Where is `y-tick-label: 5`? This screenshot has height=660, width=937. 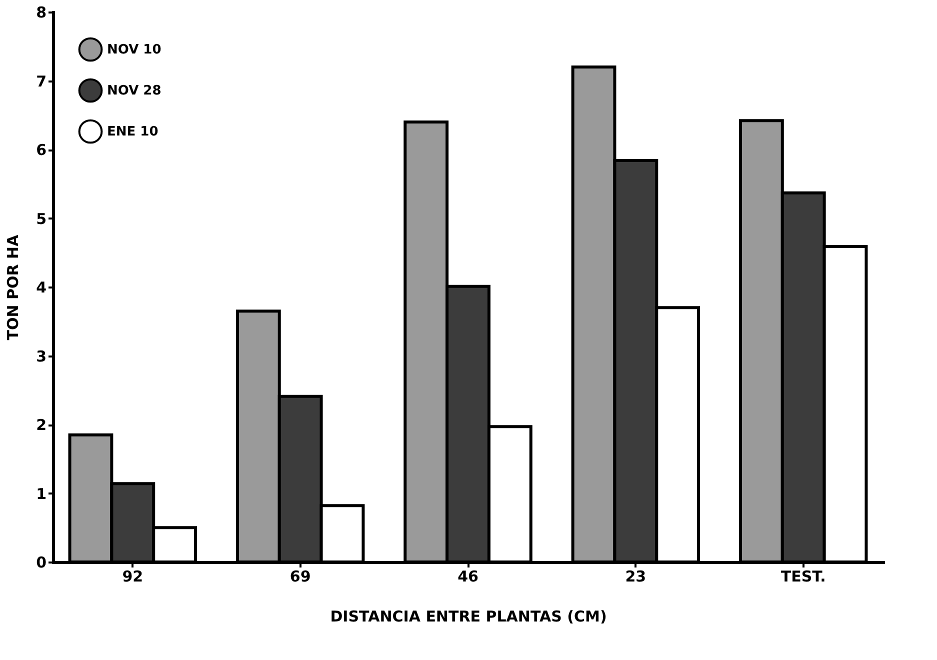
y-tick-label: 5 is located at coordinates (41, 219).